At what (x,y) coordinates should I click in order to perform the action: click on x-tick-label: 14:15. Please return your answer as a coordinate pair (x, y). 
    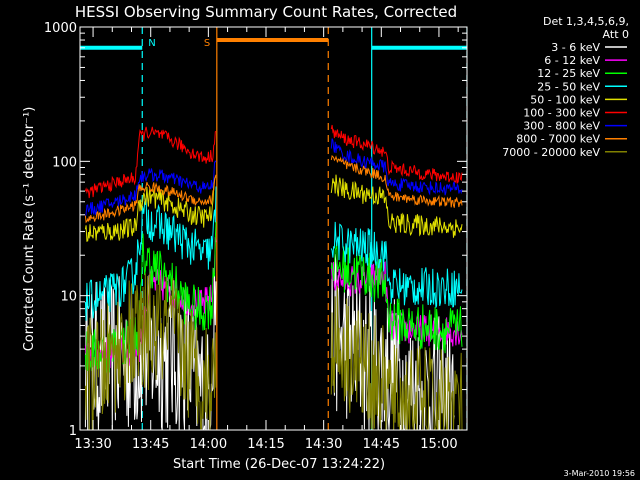
    Looking at the image, I should click on (265, 444).